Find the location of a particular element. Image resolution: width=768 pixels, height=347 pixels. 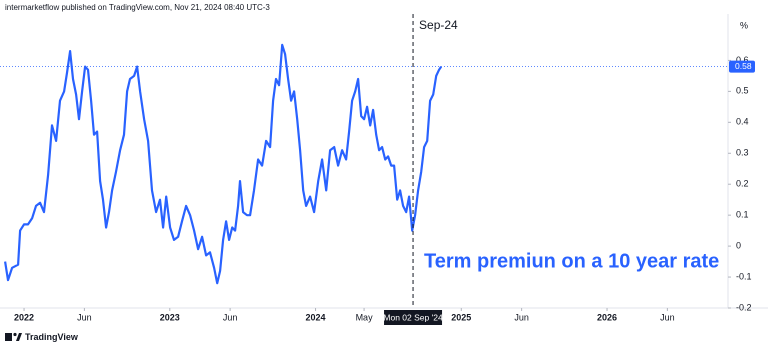

crosshair-label-box is located at coordinates (413, 317).